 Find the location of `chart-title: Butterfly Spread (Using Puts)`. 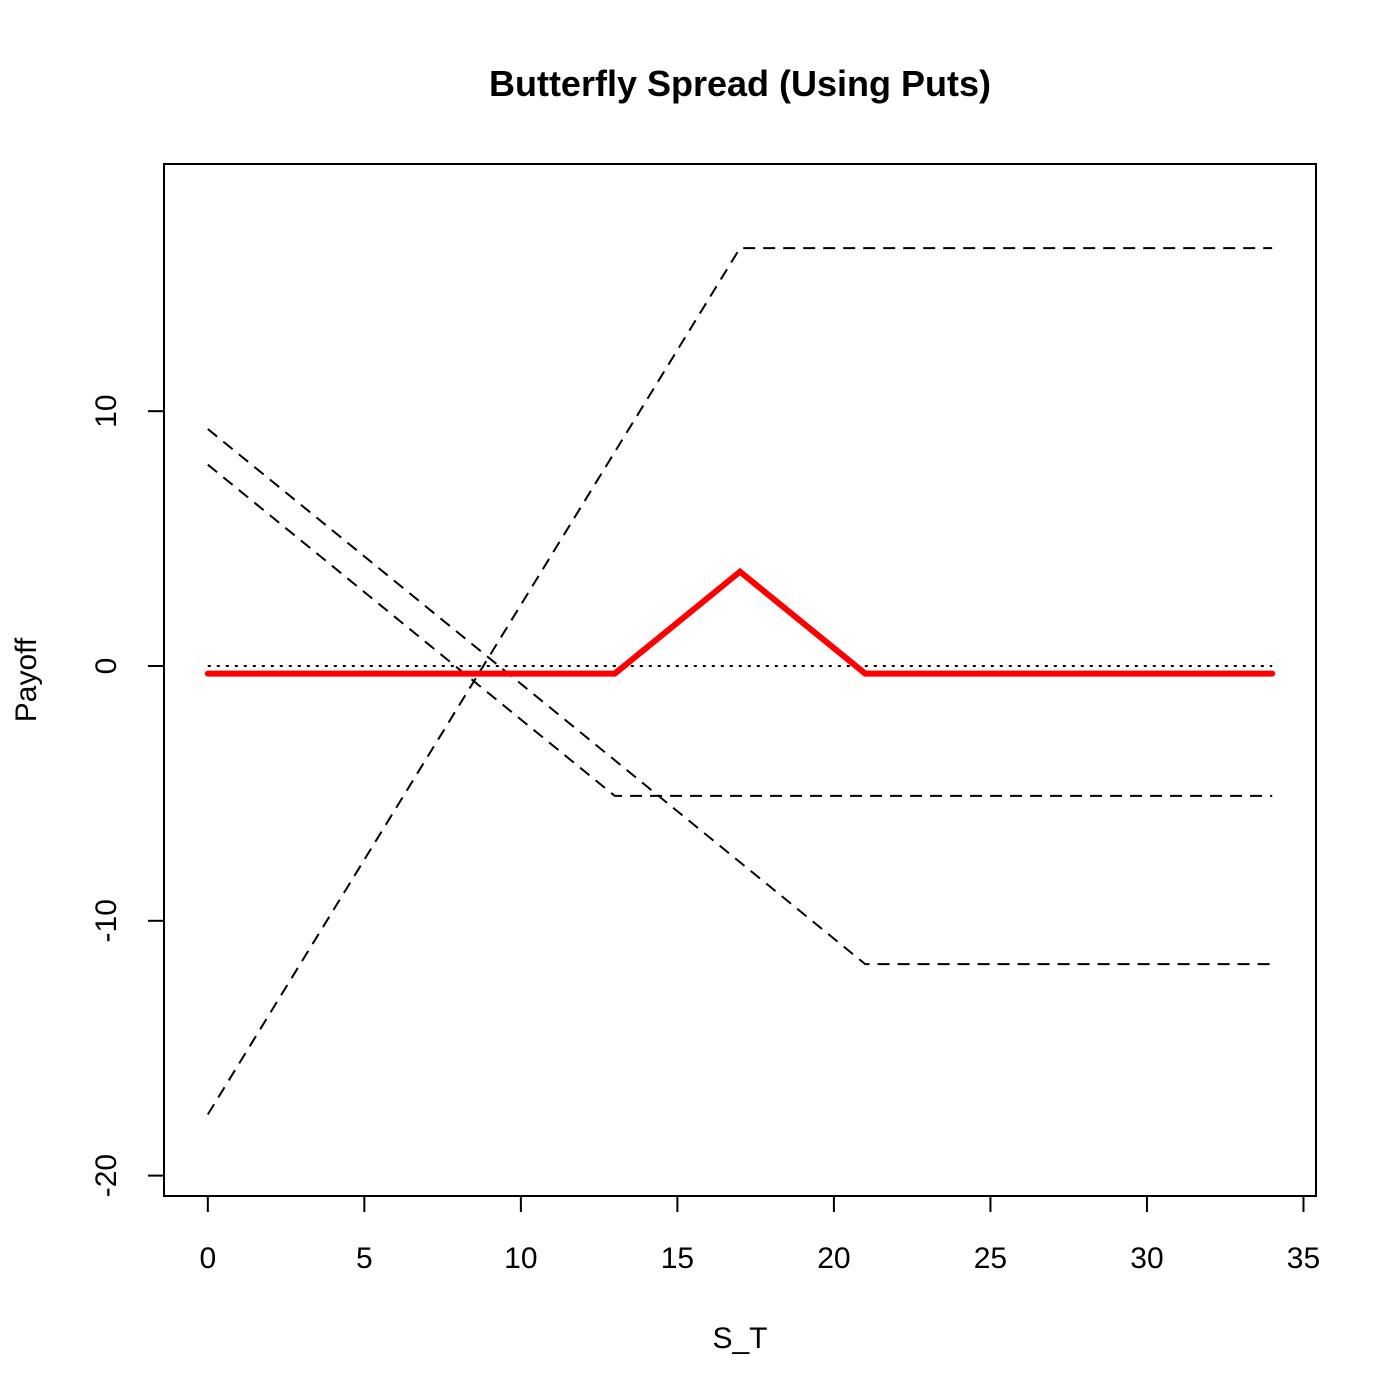

chart-title: Butterfly Spread (Using Puts) is located at coordinates (740, 83).